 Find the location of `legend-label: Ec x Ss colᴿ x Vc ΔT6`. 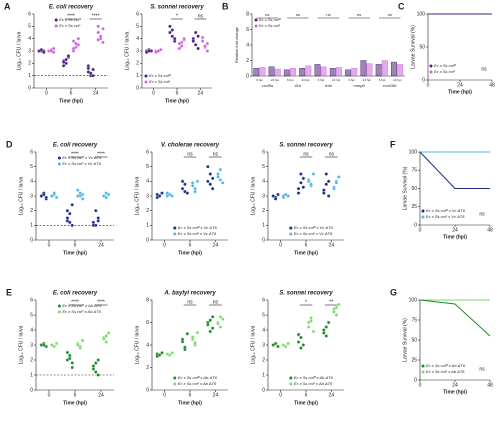

legend-label: Ec x Ss colᴿ x Vc ΔT6 is located at coordinates (314, 227).